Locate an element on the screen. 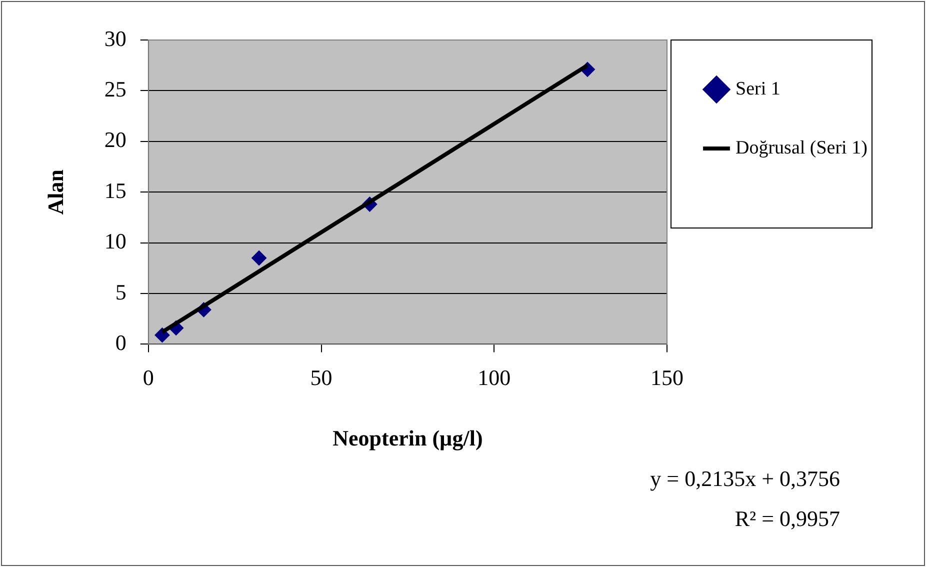 This screenshot has height=567, width=926. y-tick-label: 10 is located at coordinates (115, 241).